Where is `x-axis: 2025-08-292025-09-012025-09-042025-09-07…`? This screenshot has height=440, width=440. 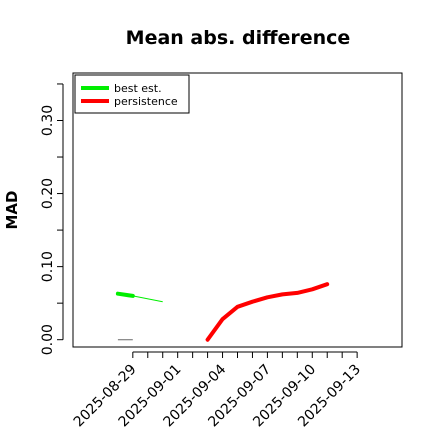 x-axis: 2025-08-292025-09-012025-09-042025-09-07… is located at coordinates (217, 390).